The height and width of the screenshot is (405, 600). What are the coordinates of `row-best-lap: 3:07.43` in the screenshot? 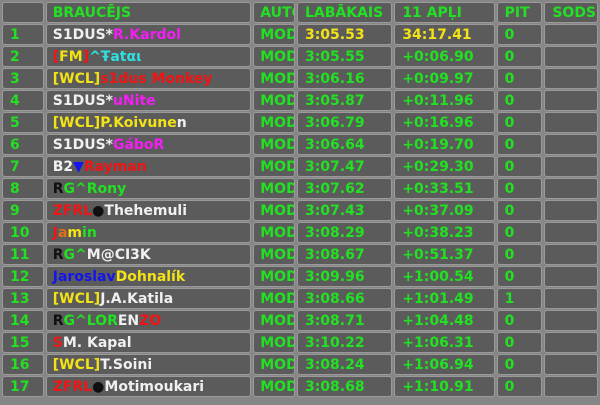 It's located at (344, 210).